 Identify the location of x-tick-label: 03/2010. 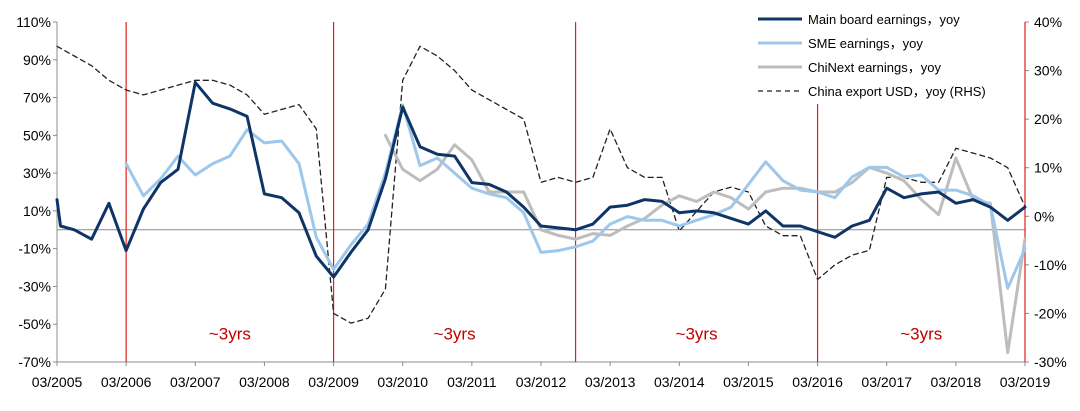
(402, 382).